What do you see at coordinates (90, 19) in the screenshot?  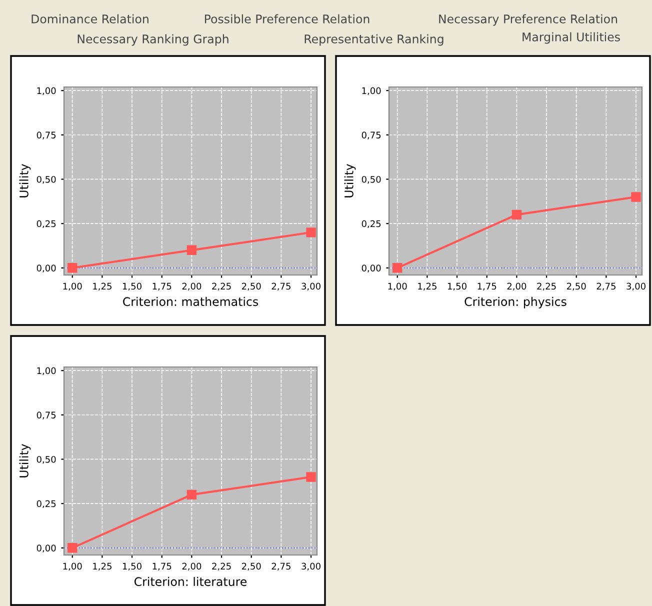 I see `text: Dominance Relation` at bounding box center [90, 19].